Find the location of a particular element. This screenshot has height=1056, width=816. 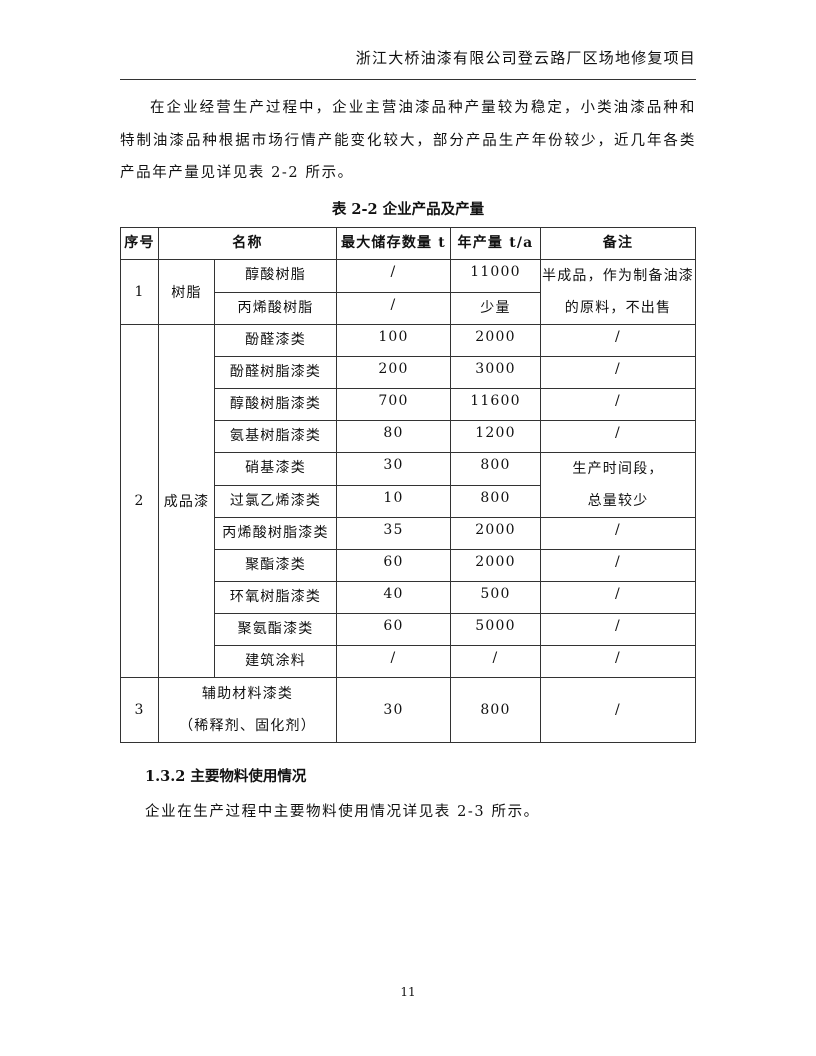

output: 11600 is located at coordinates (495, 404).